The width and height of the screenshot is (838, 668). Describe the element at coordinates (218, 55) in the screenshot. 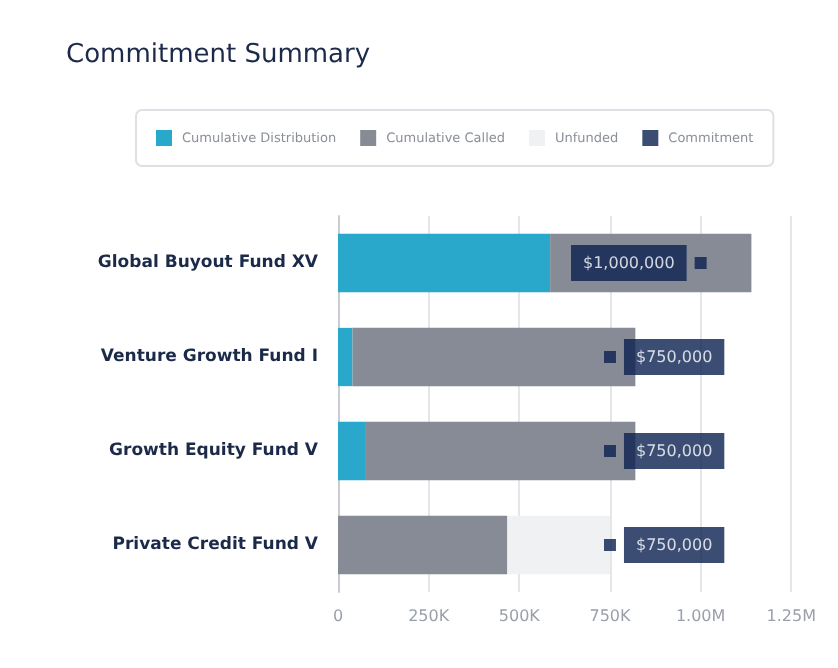

I see `chart-title: Commitment Summary` at that location.